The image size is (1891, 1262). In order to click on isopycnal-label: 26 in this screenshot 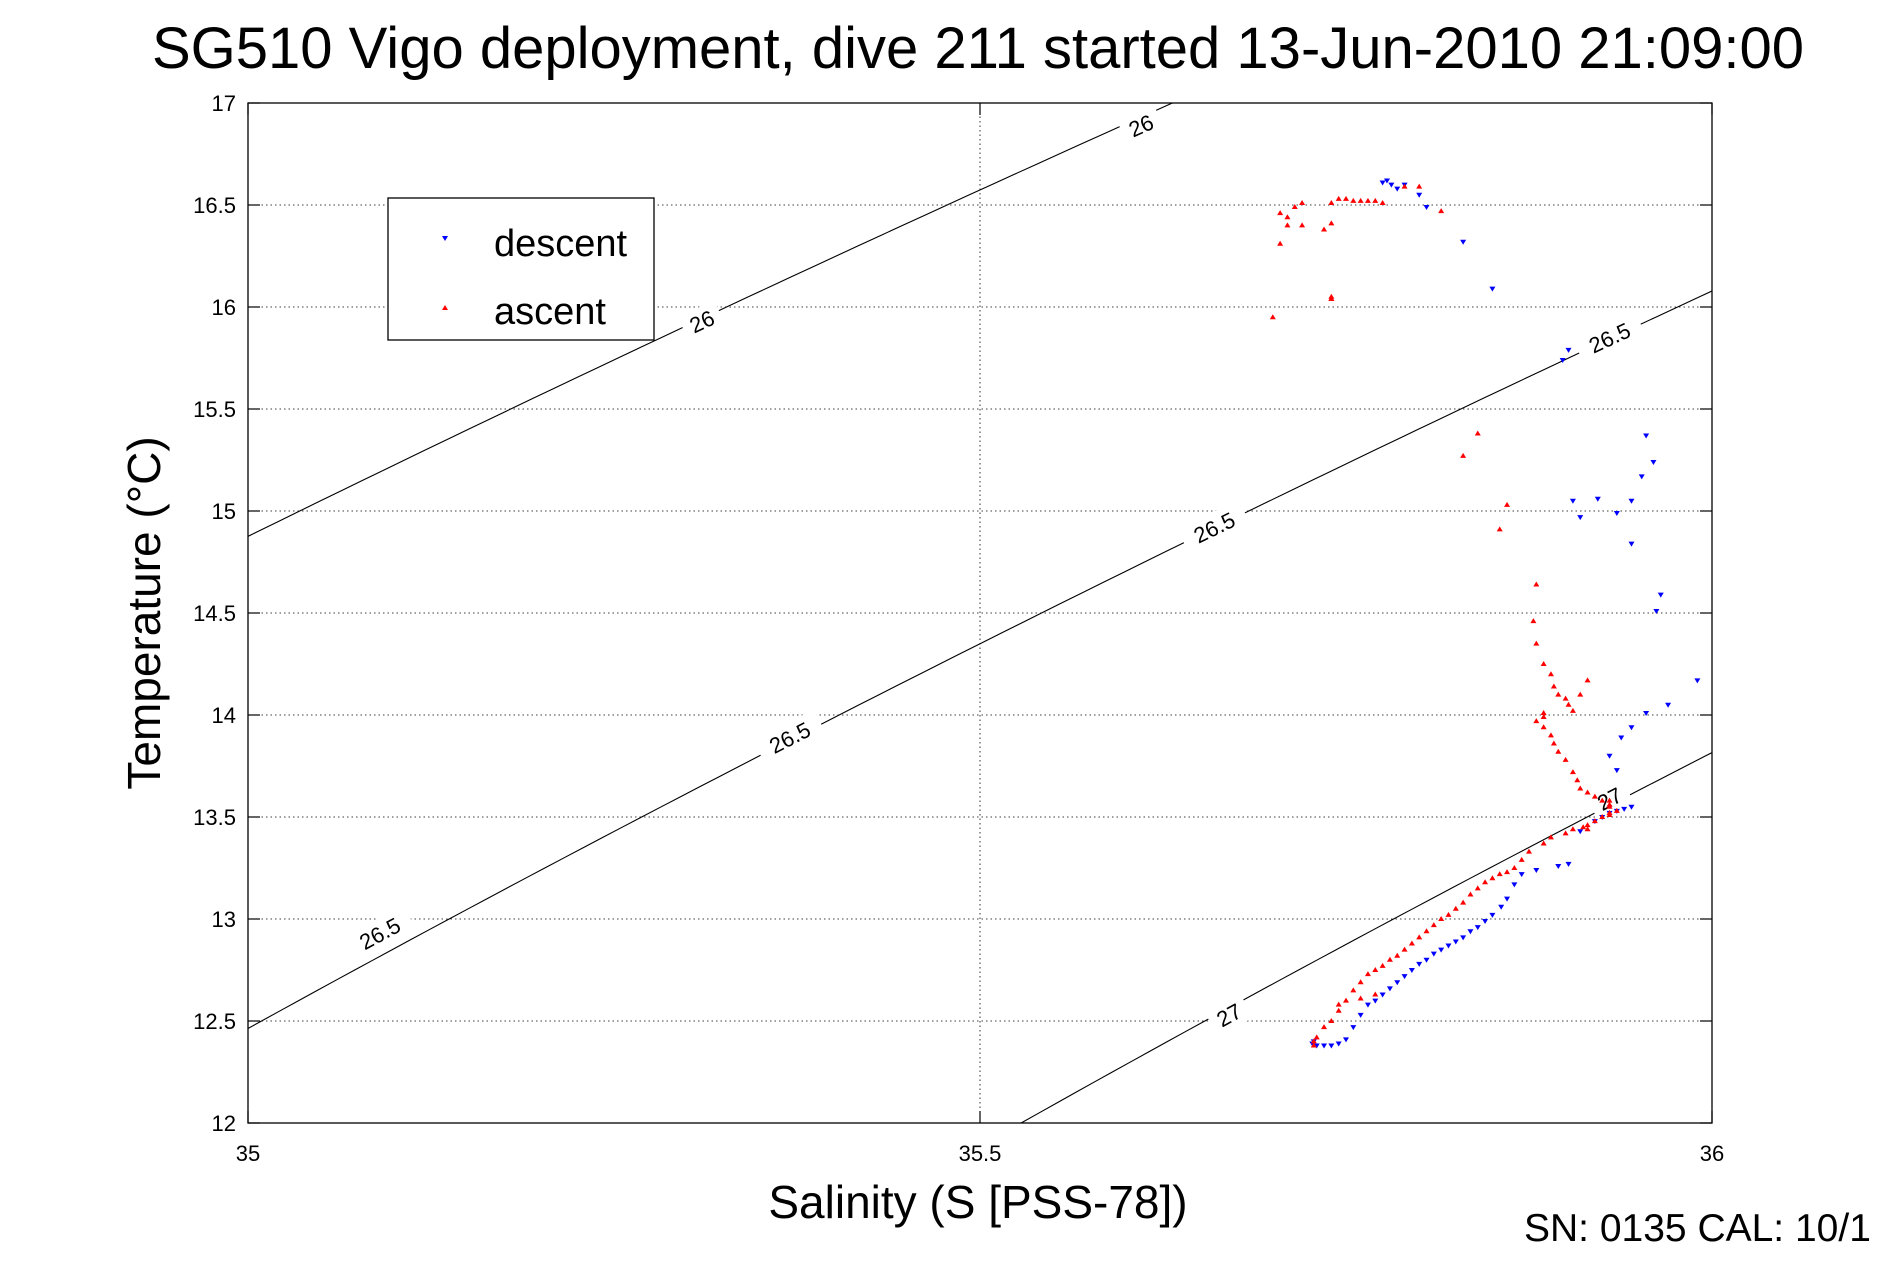, I will do `click(1141, 125)`.